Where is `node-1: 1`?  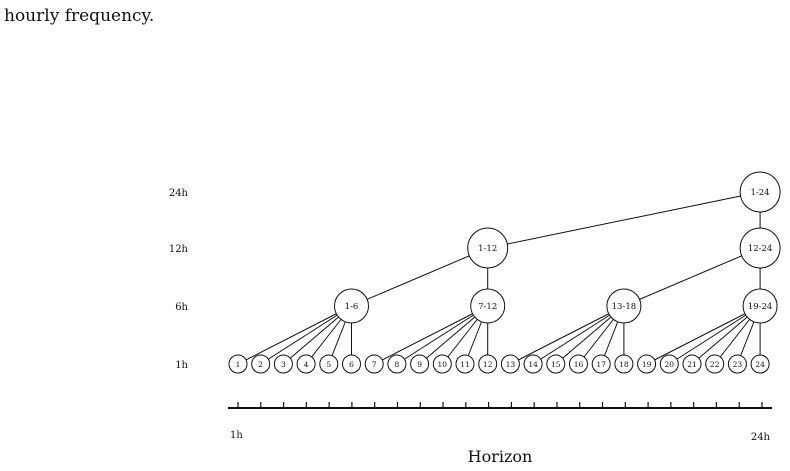
node-1: 1 is located at coordinates (238, 364).